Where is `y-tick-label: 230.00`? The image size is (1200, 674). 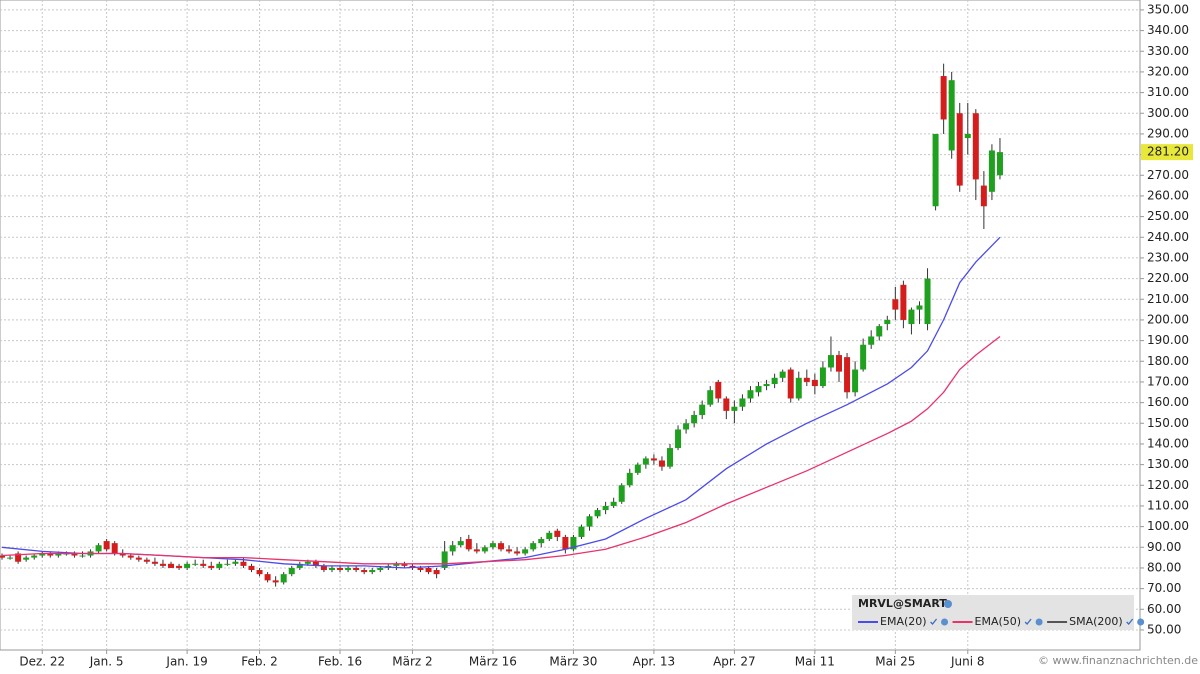
y-tick-label: 230.00 is located at coordinates (1168, 257).